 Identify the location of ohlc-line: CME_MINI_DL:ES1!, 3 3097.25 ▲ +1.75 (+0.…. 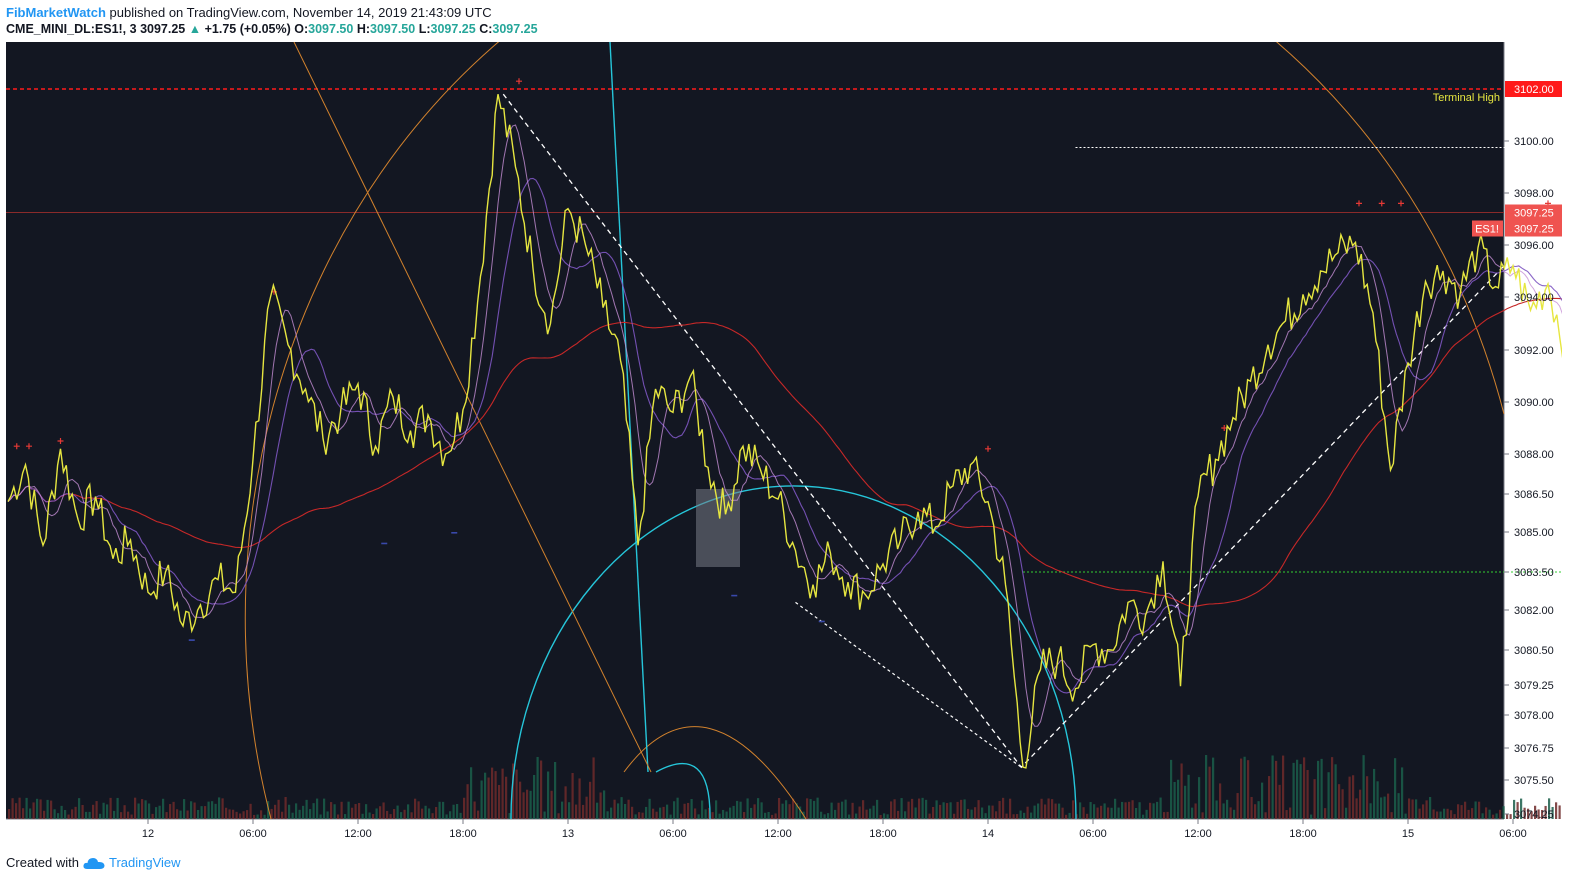
(272, 29).